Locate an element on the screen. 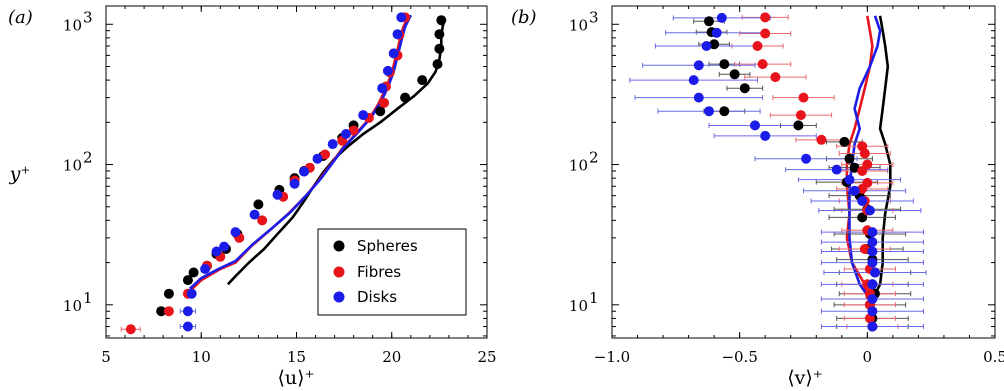  legend-label-fibres: Fibres is located at coordinates (379, 272).